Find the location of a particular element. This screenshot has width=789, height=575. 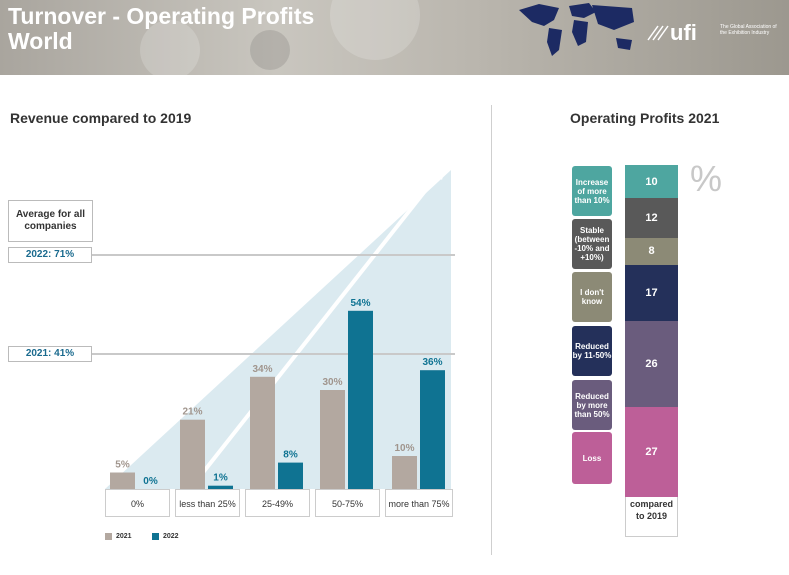

stack-segment-0: 10 is located at coordinates (651, 182).